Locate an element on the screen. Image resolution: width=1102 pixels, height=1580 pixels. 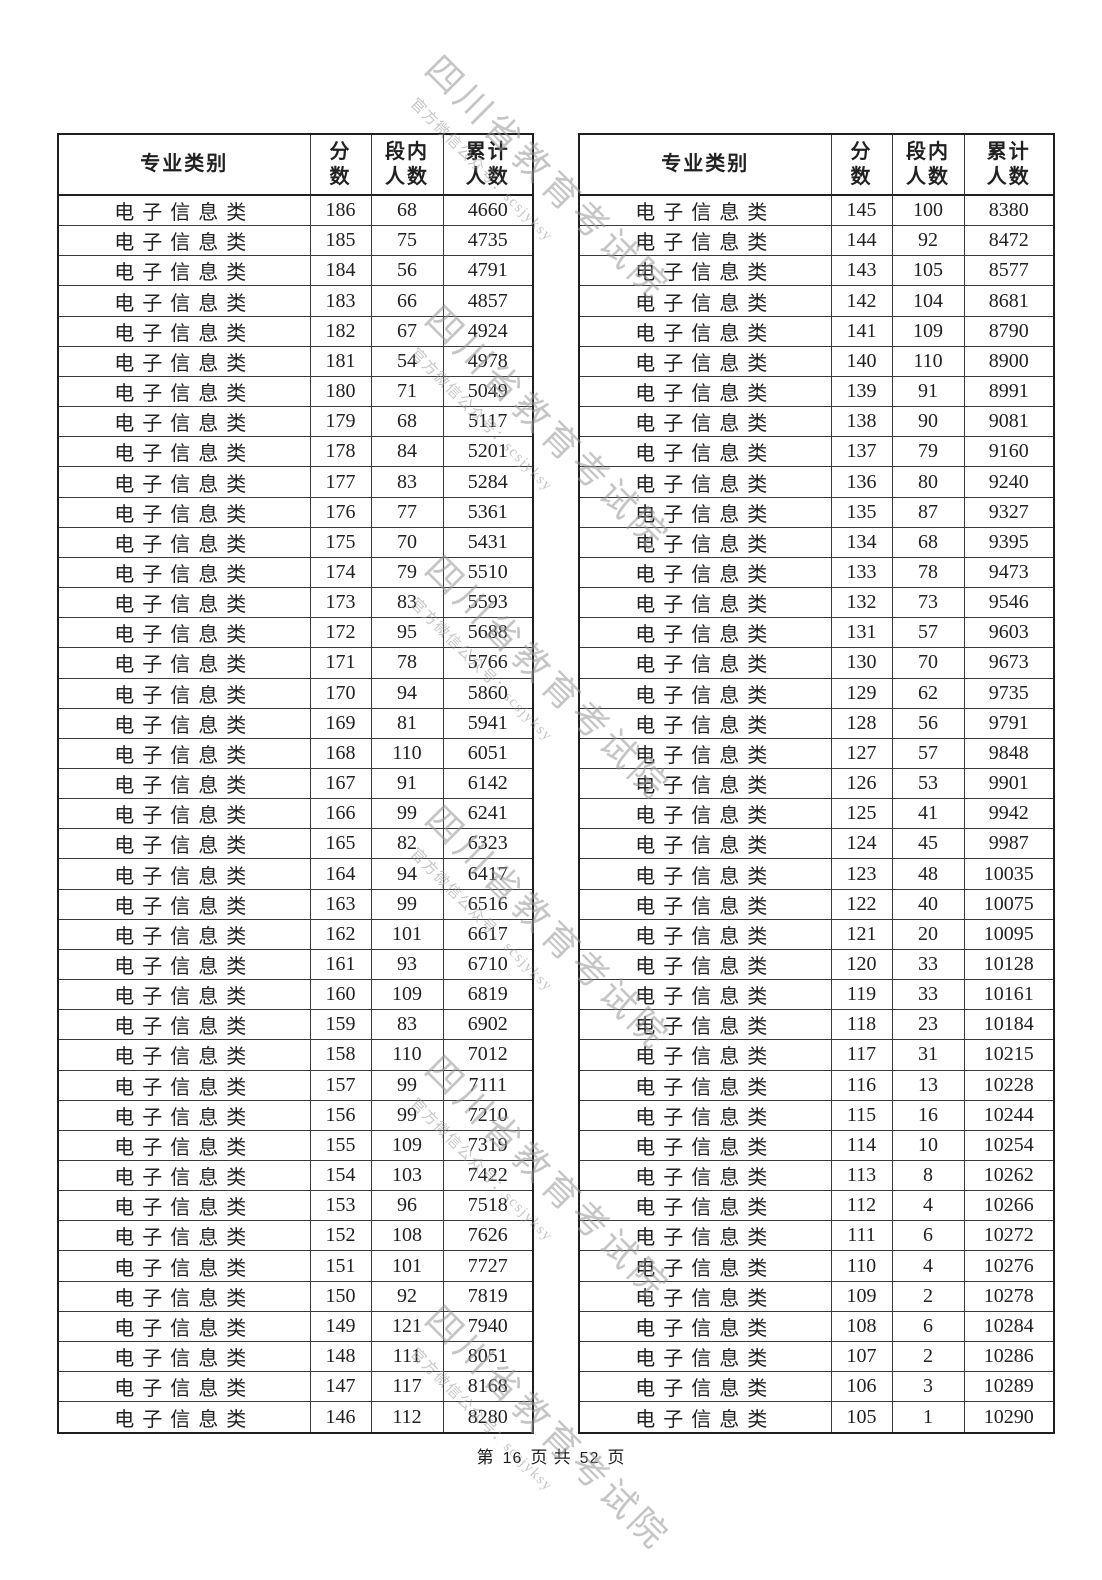
cell-segment-count: 82 is located at coordinates (407, 844).